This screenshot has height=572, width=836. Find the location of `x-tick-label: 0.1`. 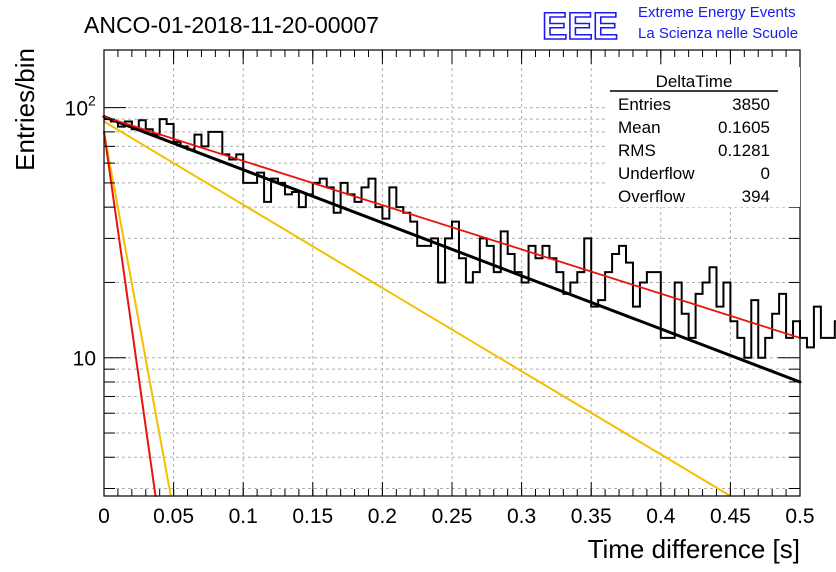

x-tick-label: 0.1 is located at coordinates (243, 516).